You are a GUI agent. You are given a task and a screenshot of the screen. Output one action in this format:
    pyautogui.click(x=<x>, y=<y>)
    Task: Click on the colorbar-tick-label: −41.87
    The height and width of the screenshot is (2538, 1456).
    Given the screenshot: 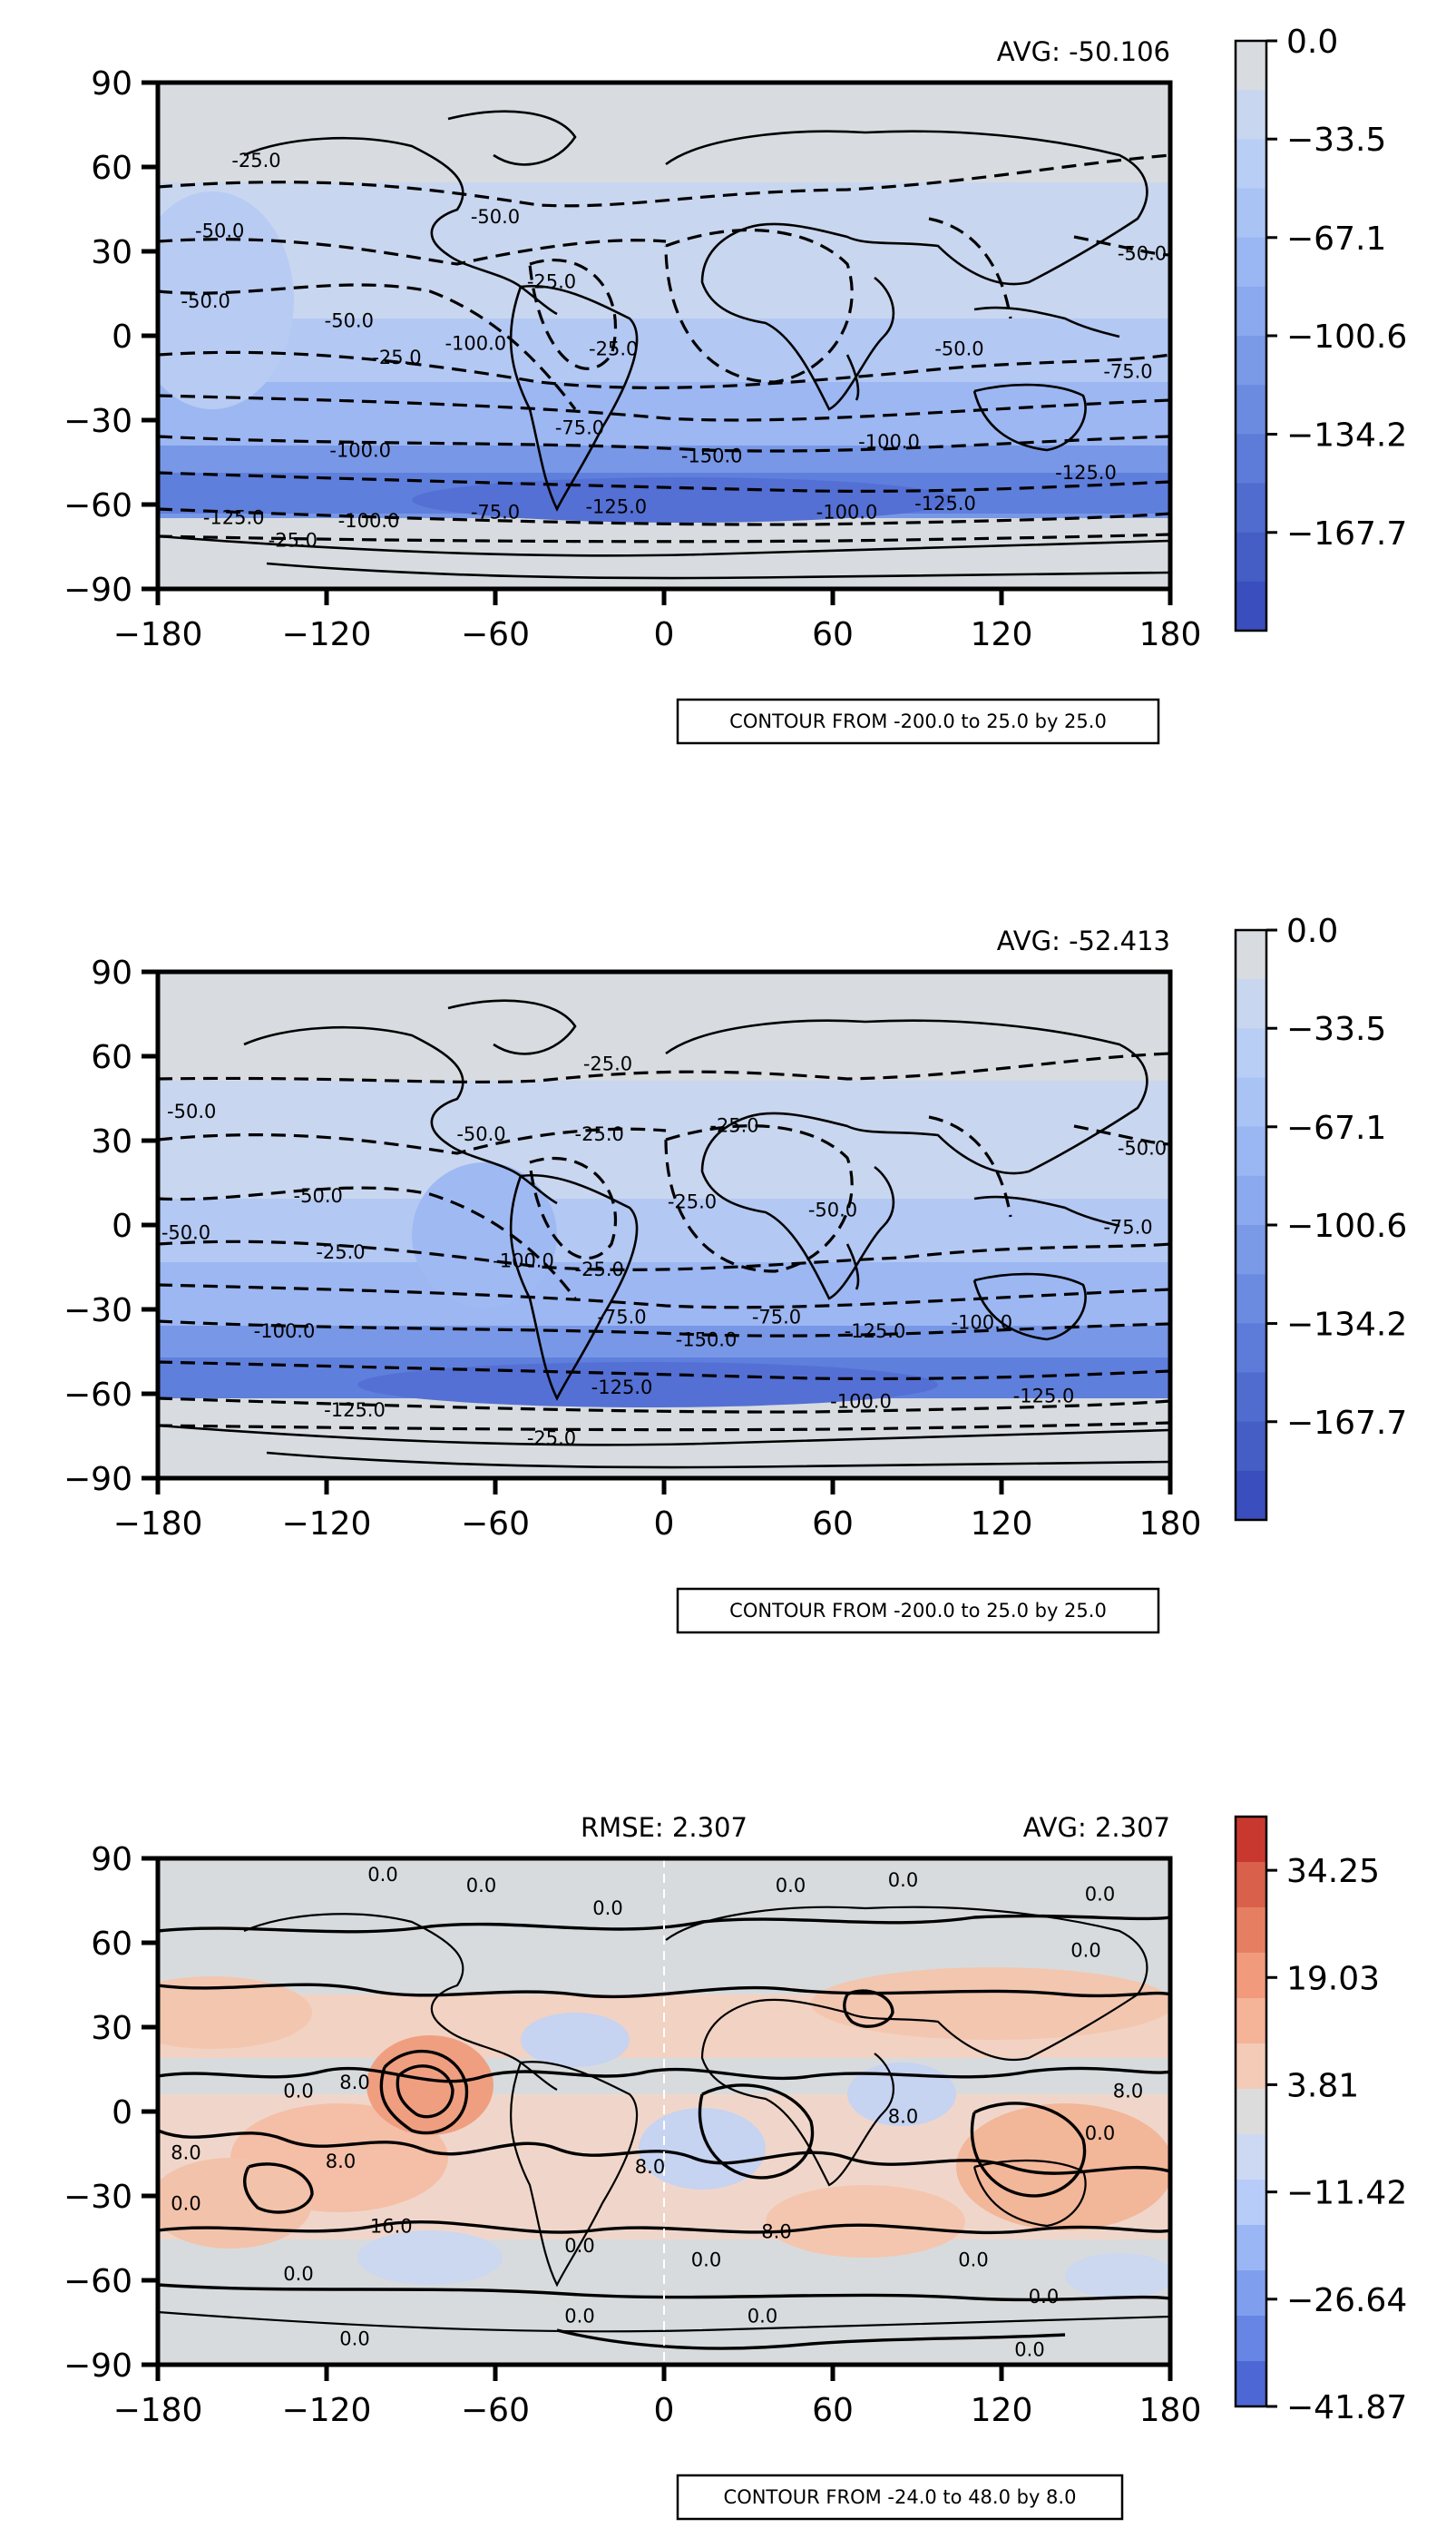 What is the action you would take?
    pyautogui.click(x=1346, y=2407)
    